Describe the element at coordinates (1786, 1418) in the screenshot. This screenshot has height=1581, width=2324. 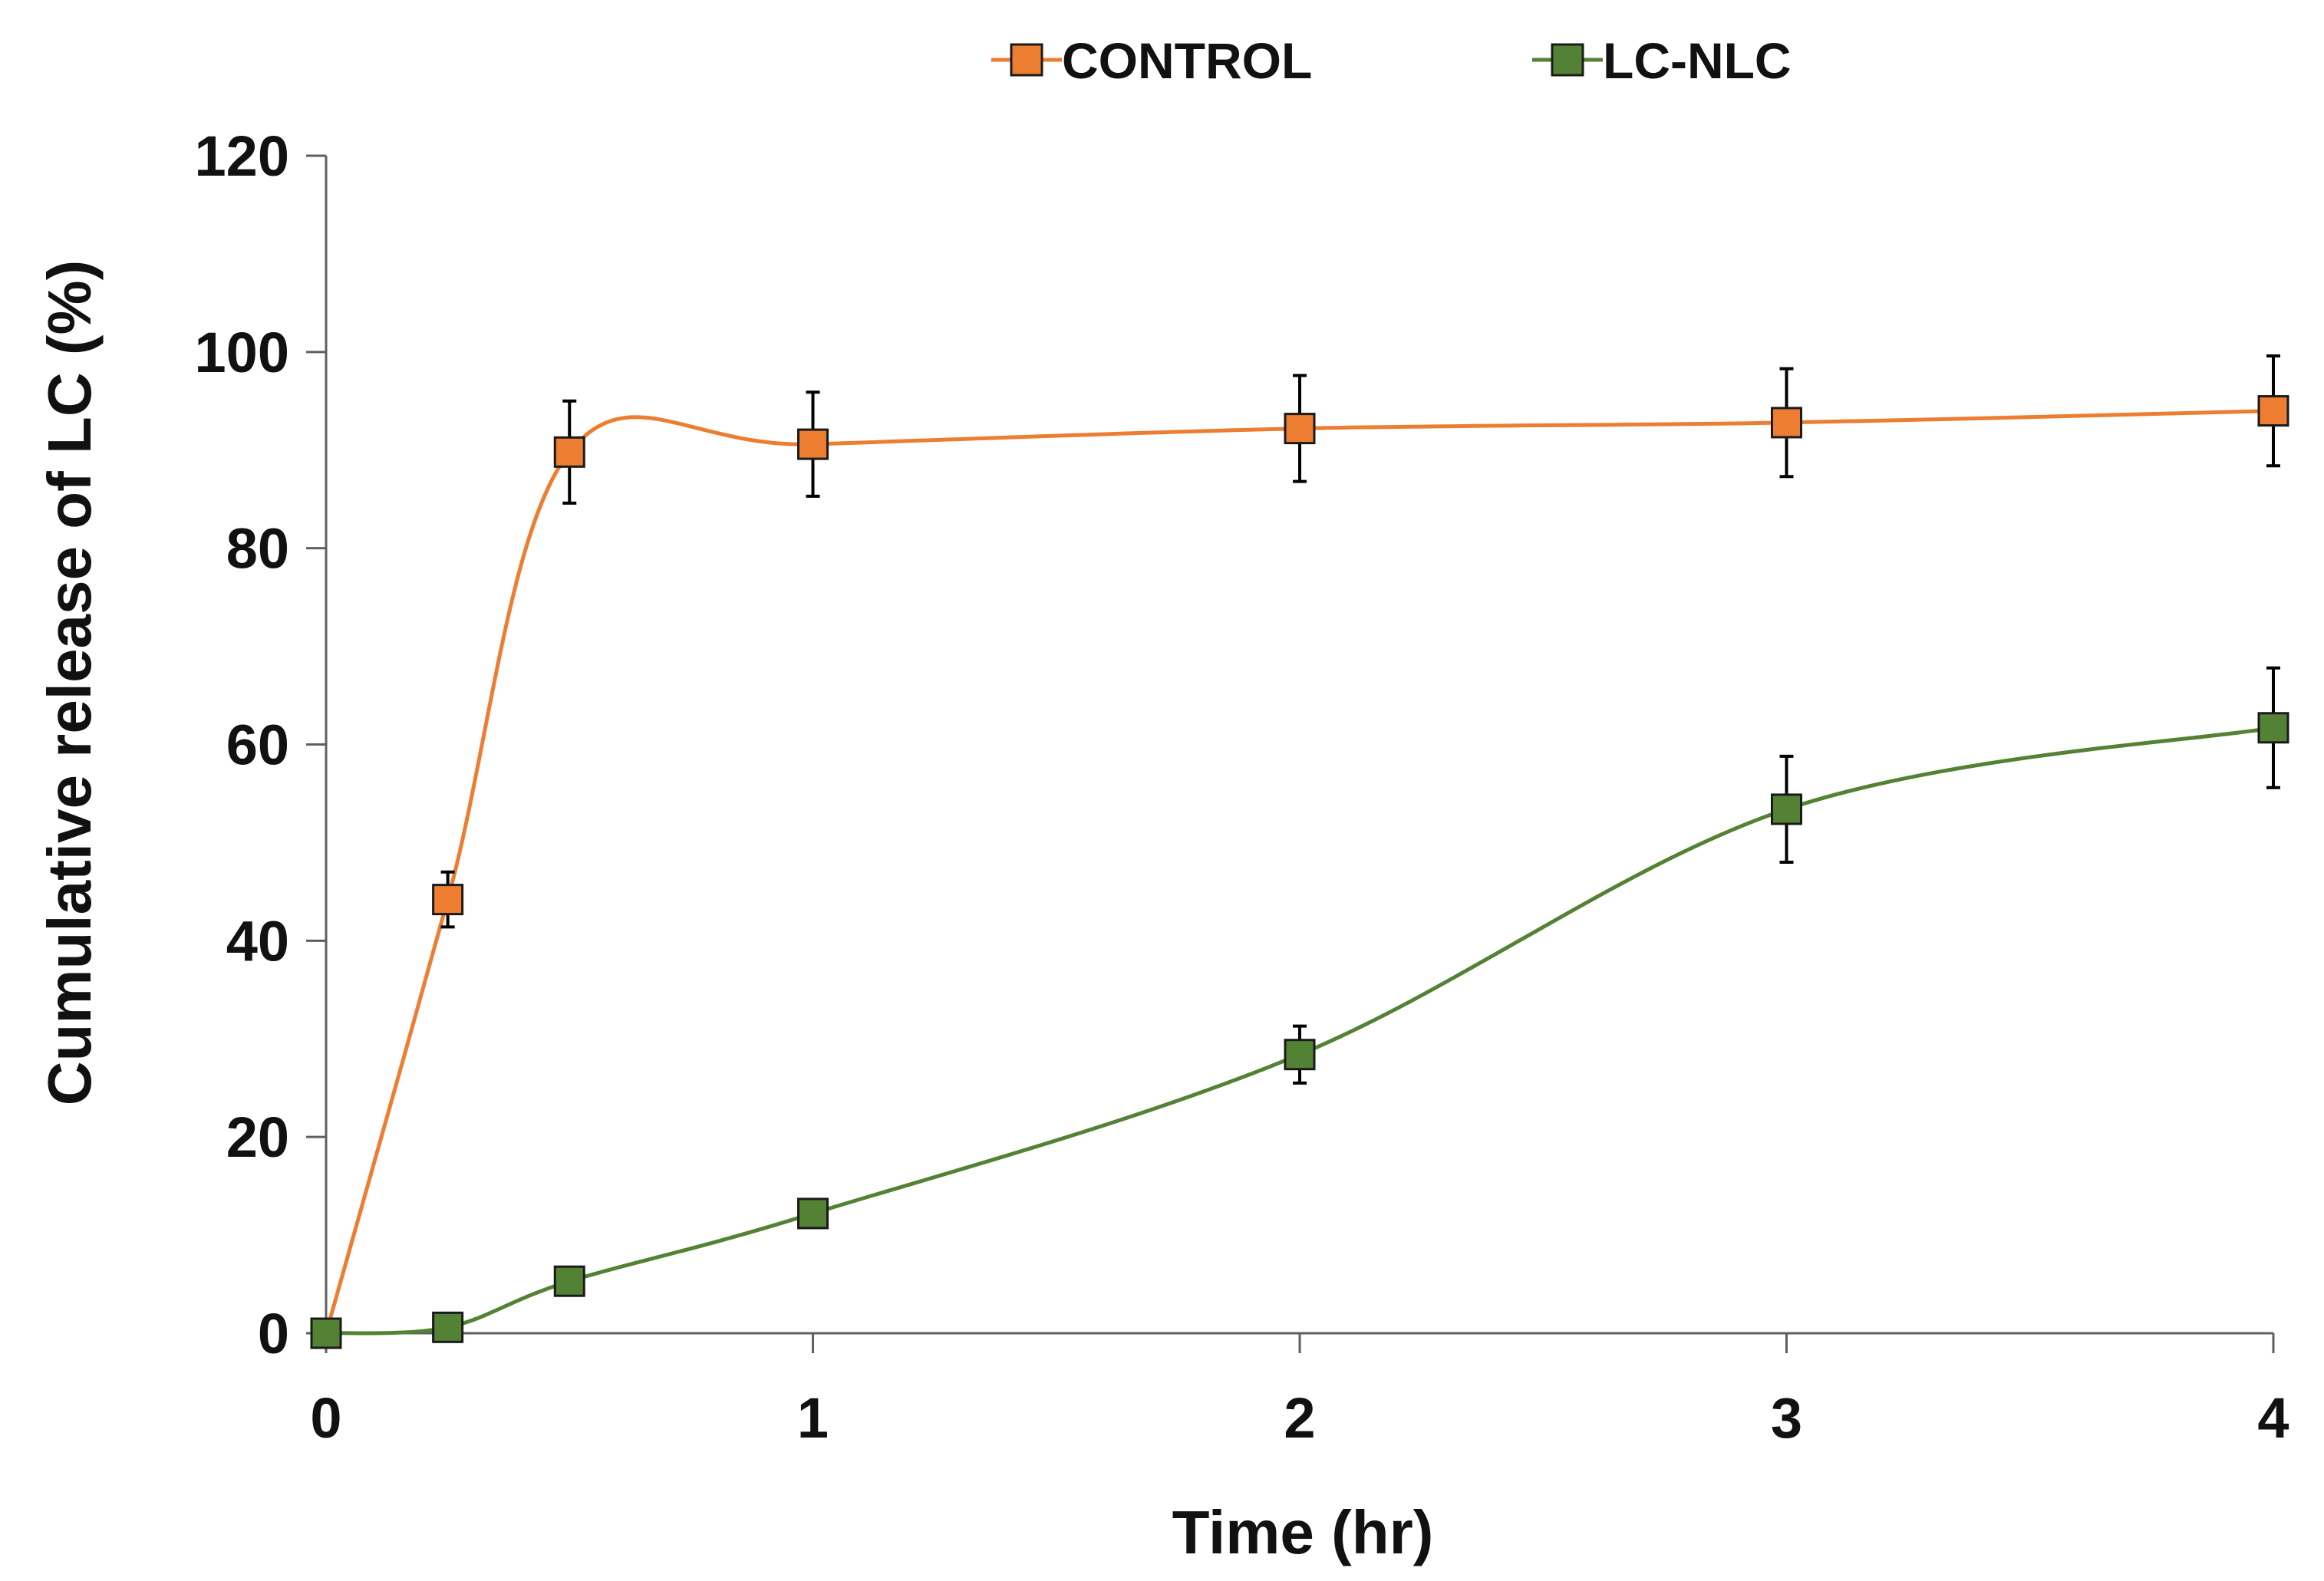
I see `x-tick-label: 3` at that location.